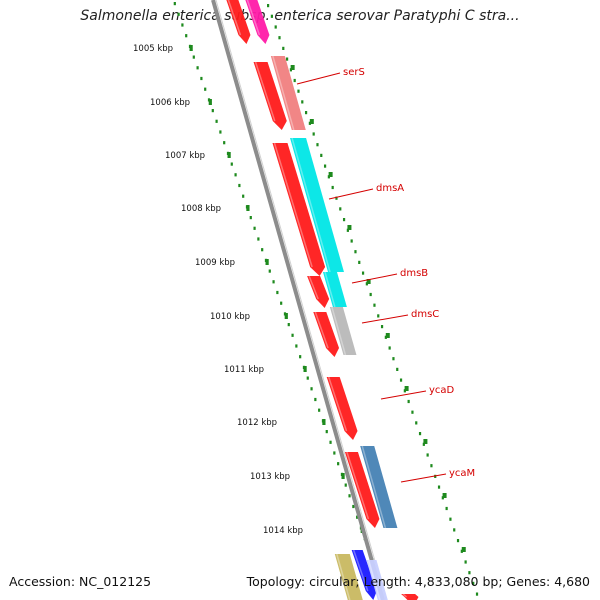  Describe the element at coordinates (170, 103) in the screenshot. I see `kbp-label: 1006 kbp` at that location.